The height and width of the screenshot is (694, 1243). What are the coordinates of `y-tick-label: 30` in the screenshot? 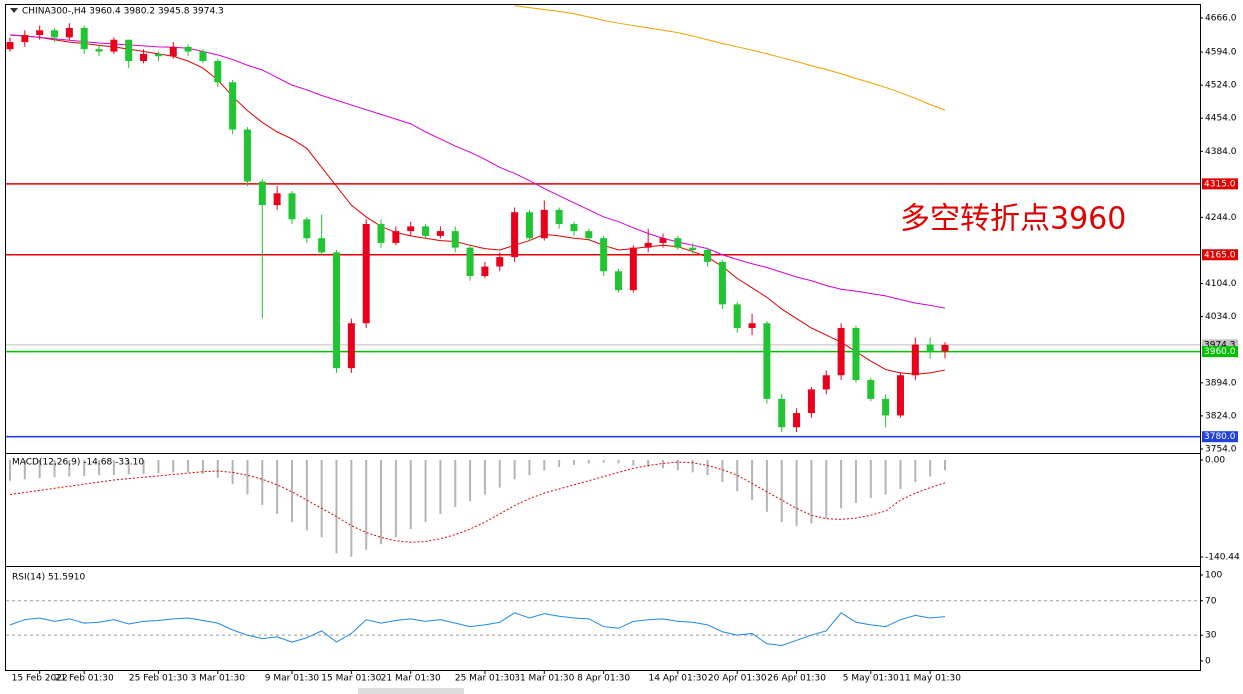 It's located at (1211, 636).